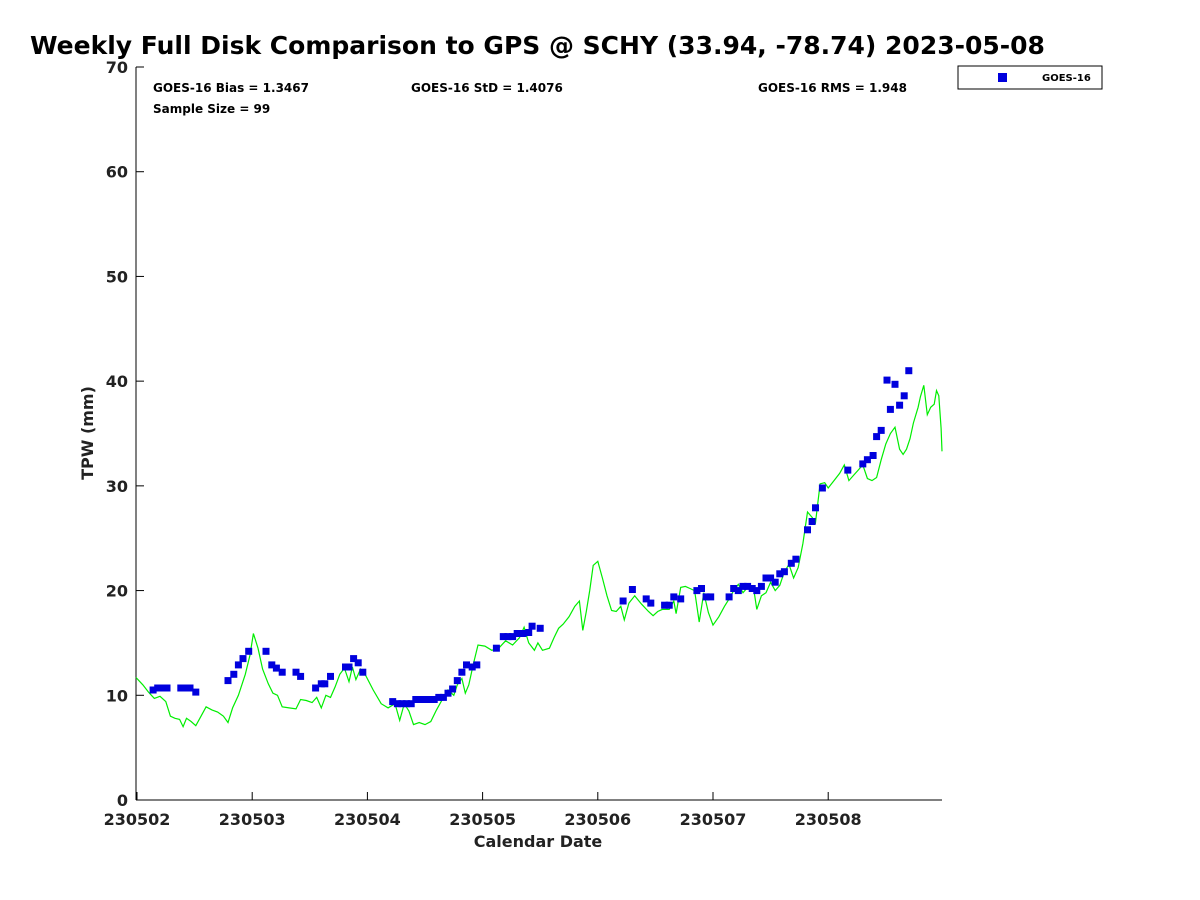 The image size is (1200, 900). What do you see at coordinates (1066, 78) in the screenshot?
I see `legend-label: GOES-16` at bounding box center [1066, 78].